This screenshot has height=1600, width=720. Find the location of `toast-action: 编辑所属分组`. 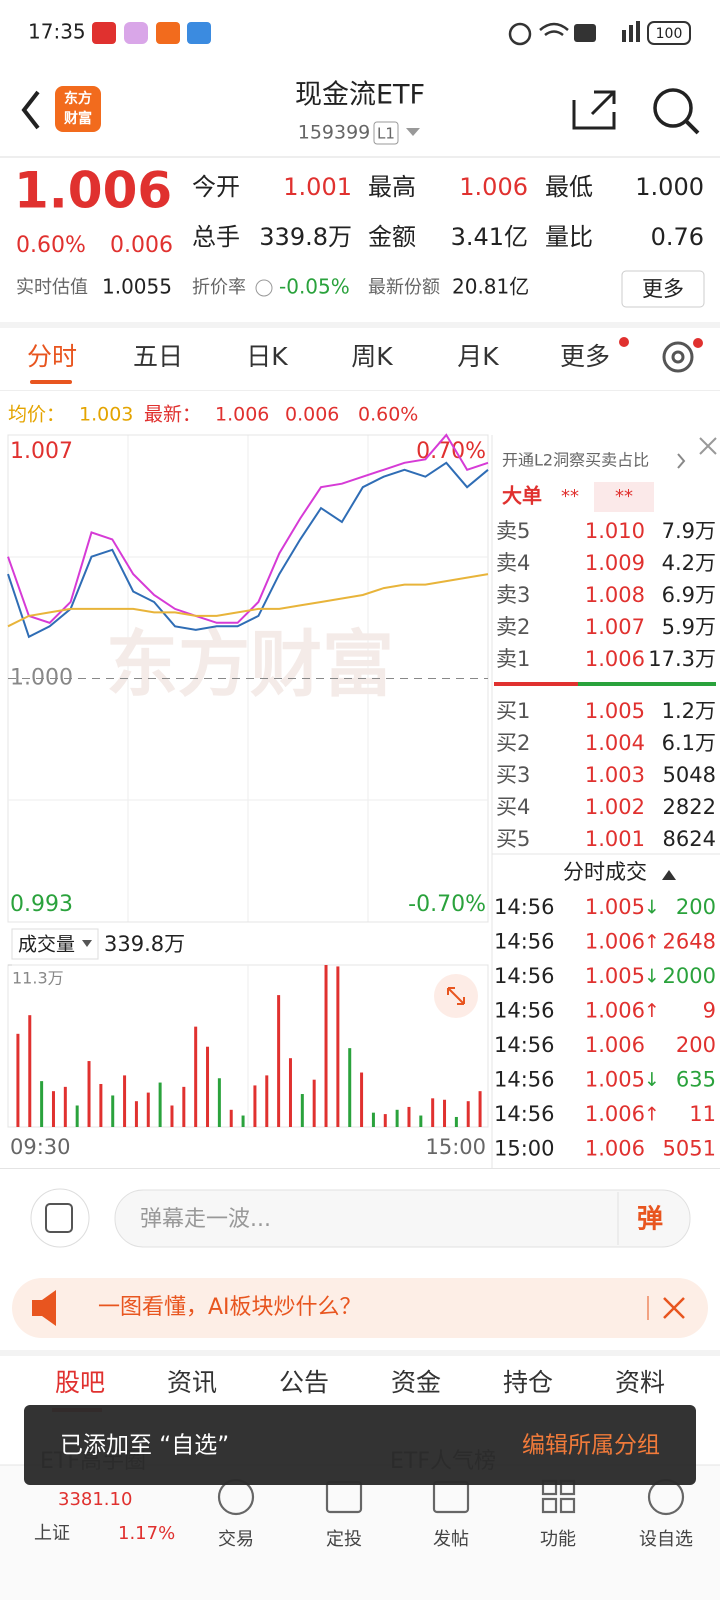

toast-action: 编辑所属分组 is located at coordinates (591, 1446).